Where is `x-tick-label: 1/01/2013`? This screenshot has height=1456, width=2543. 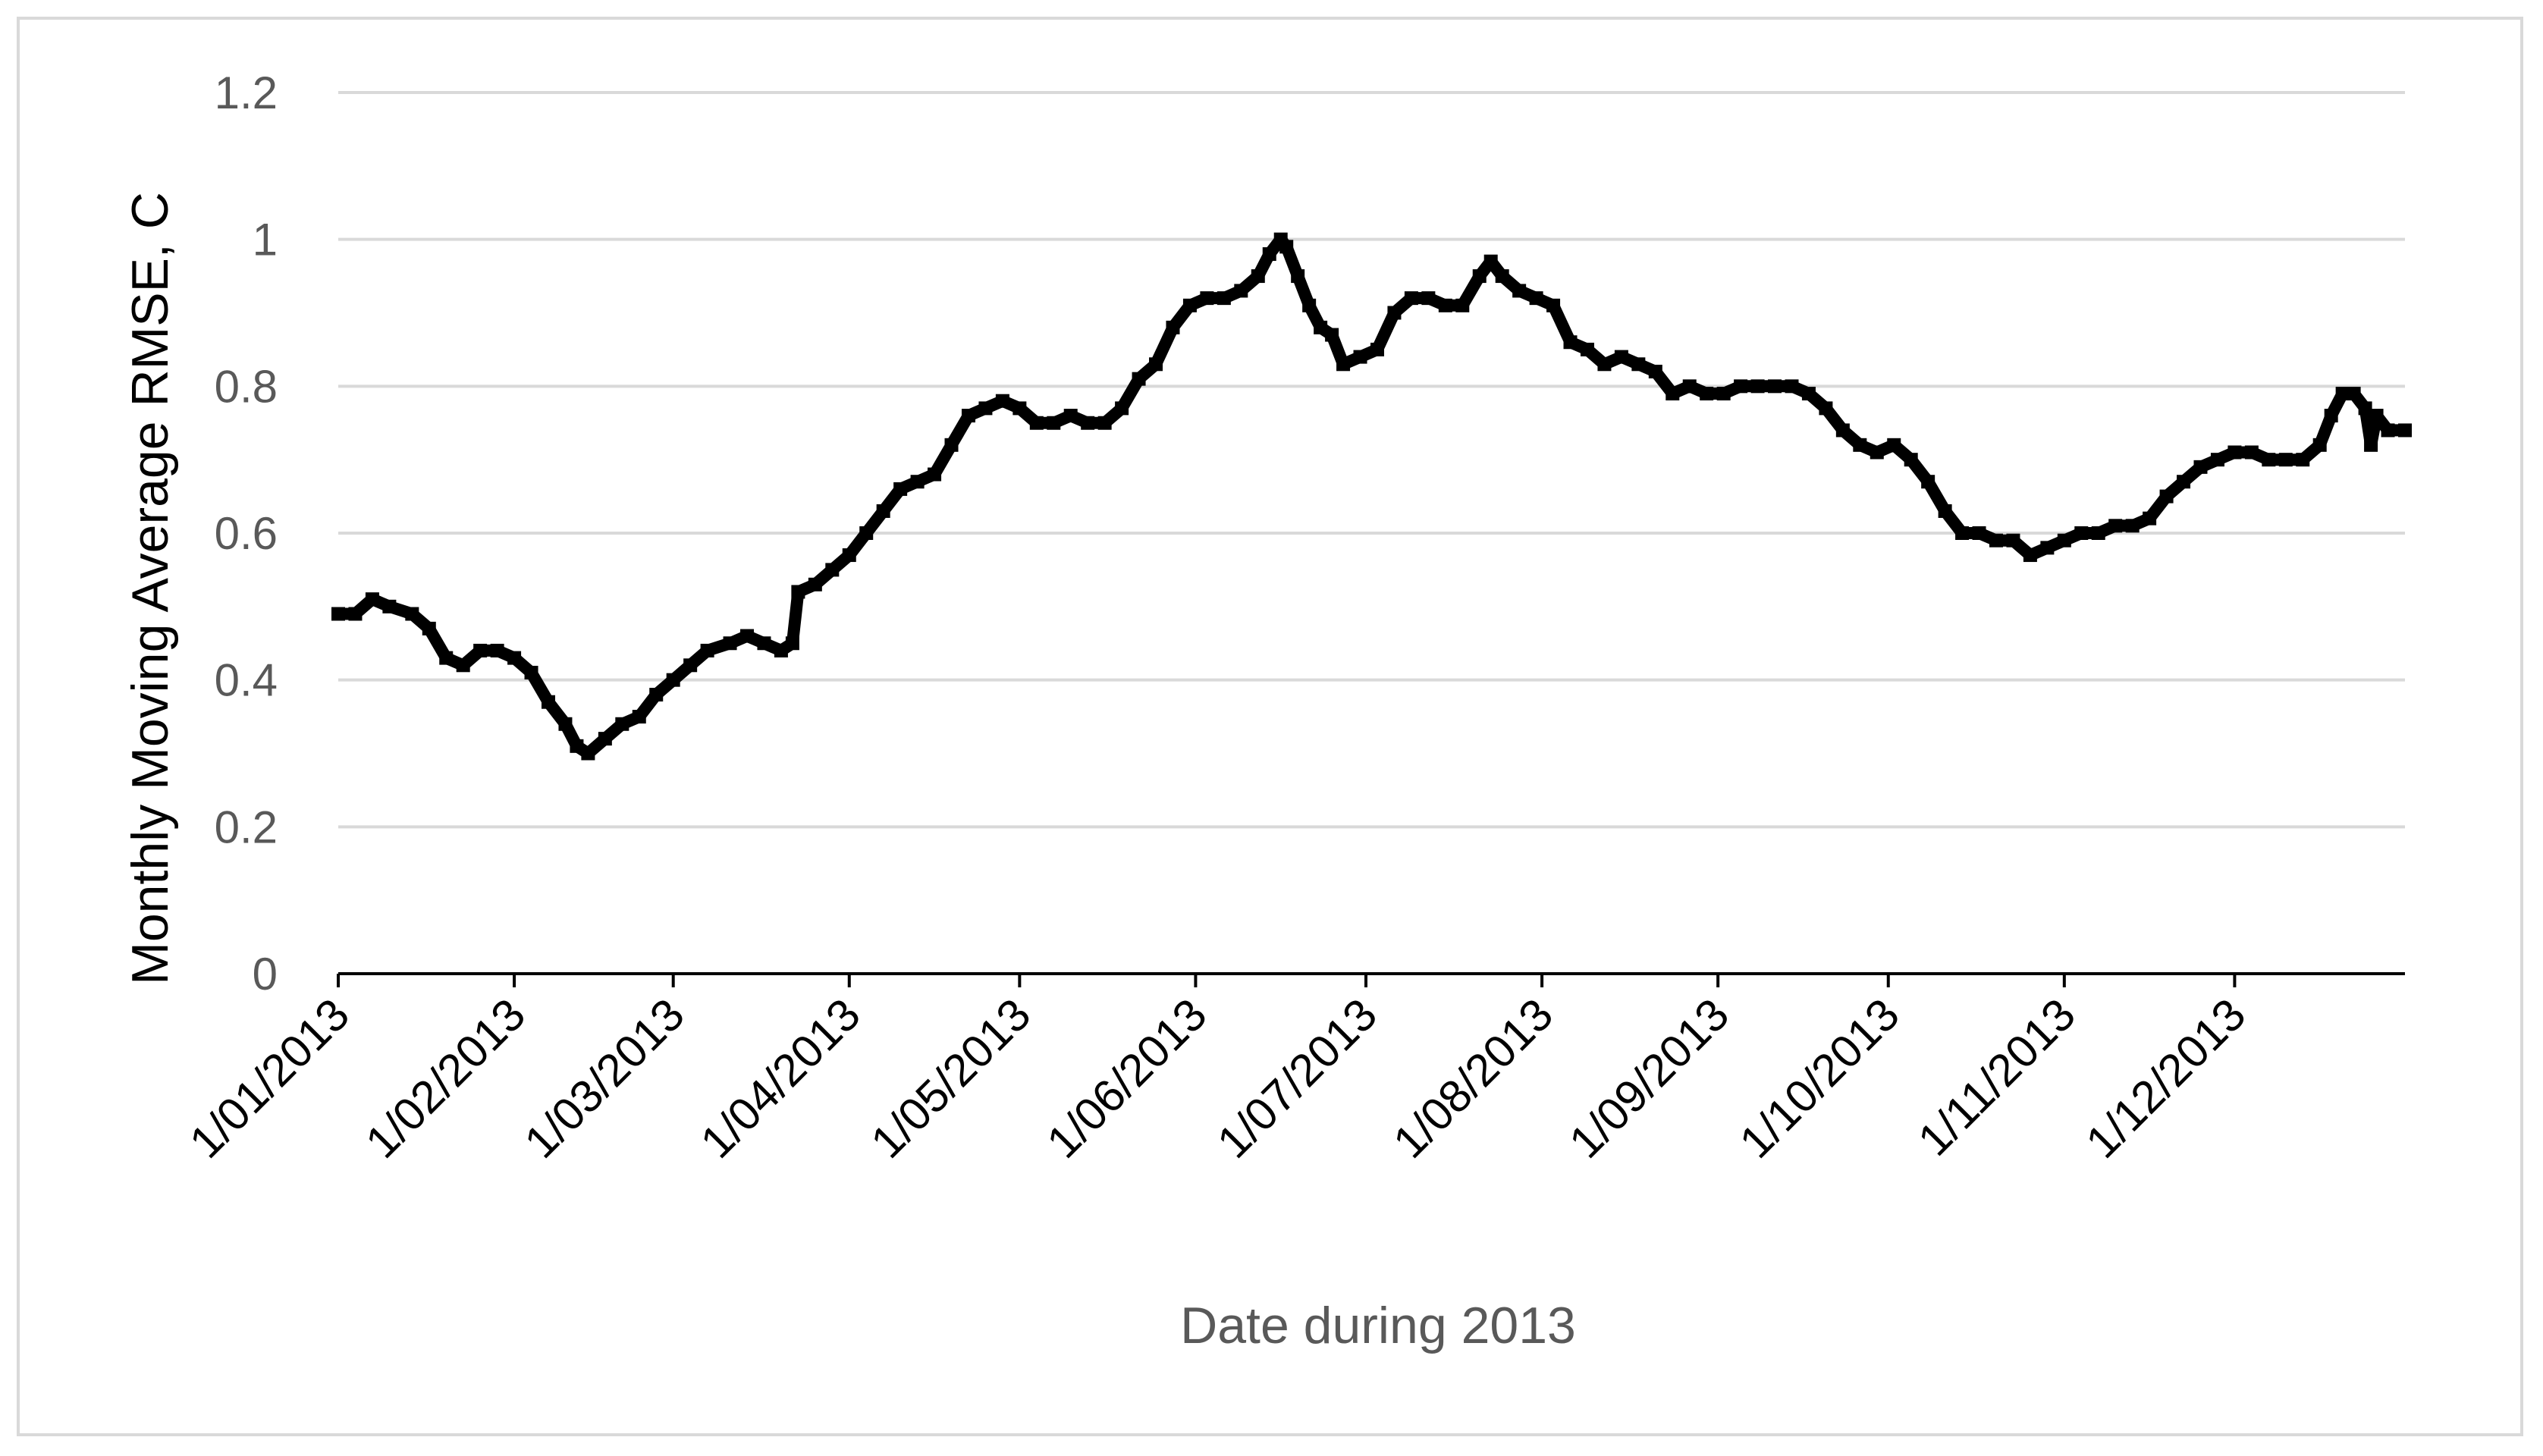 x-tick-label: 1/01/2013 is located at coordinates (269, 1078).